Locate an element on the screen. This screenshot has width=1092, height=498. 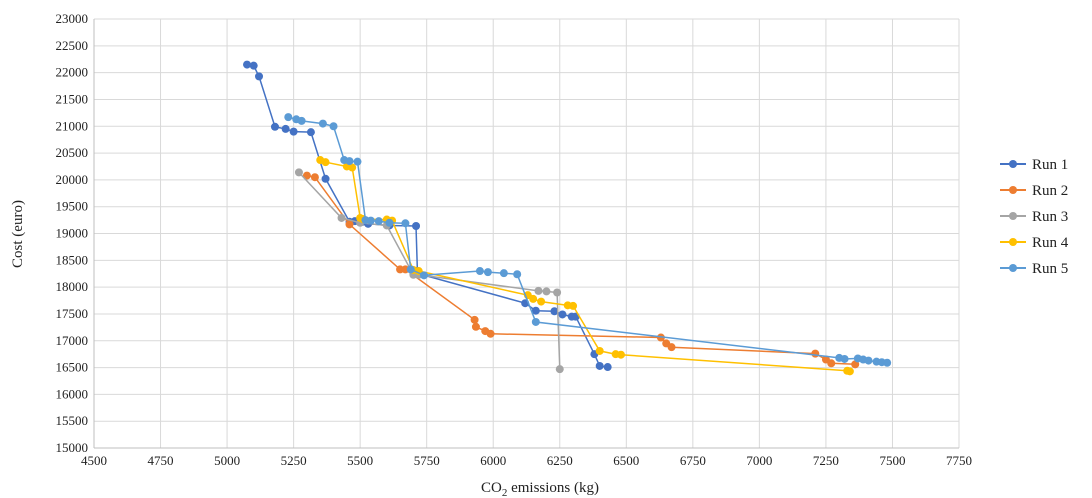
y-tick-label: 18500 is located at coordinates (72, 259).